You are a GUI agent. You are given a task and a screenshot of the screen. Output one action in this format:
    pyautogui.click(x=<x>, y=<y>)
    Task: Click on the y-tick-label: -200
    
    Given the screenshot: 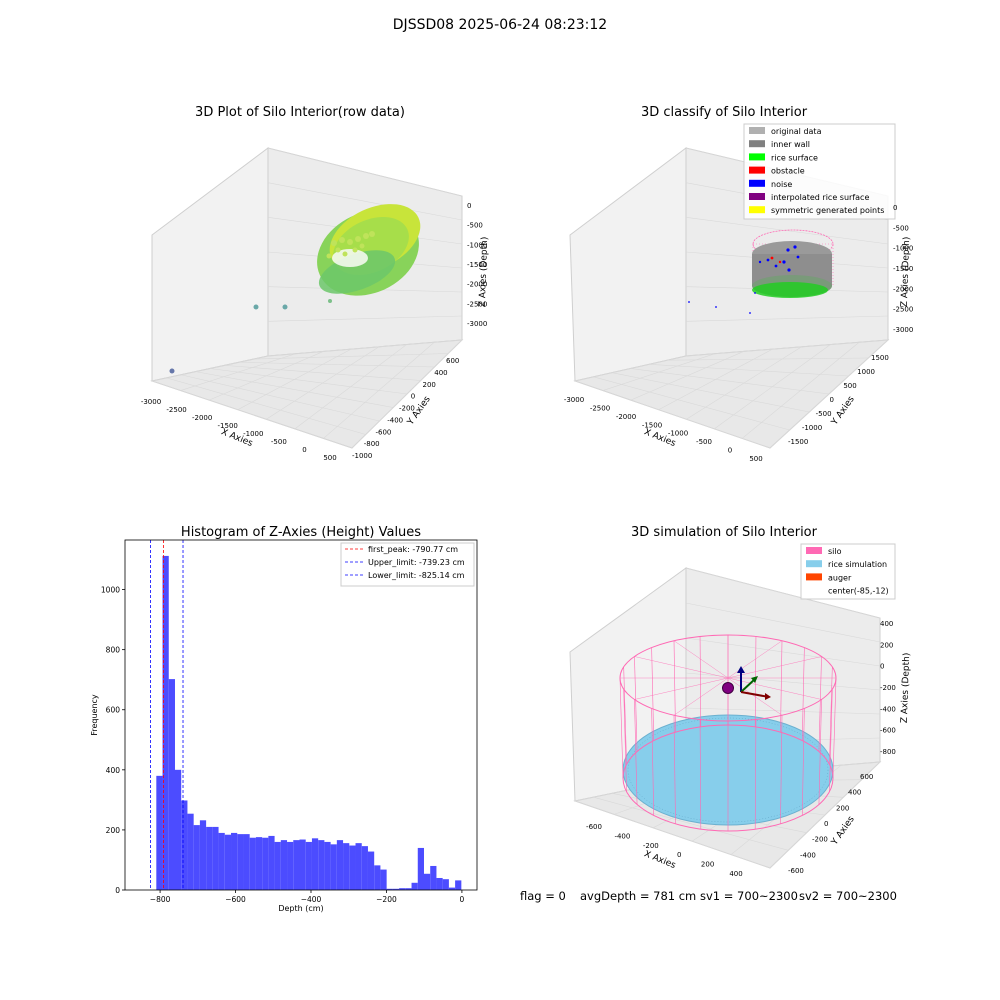 What is the action you would take?
    pyautogui.click(x=407, y=409)
    